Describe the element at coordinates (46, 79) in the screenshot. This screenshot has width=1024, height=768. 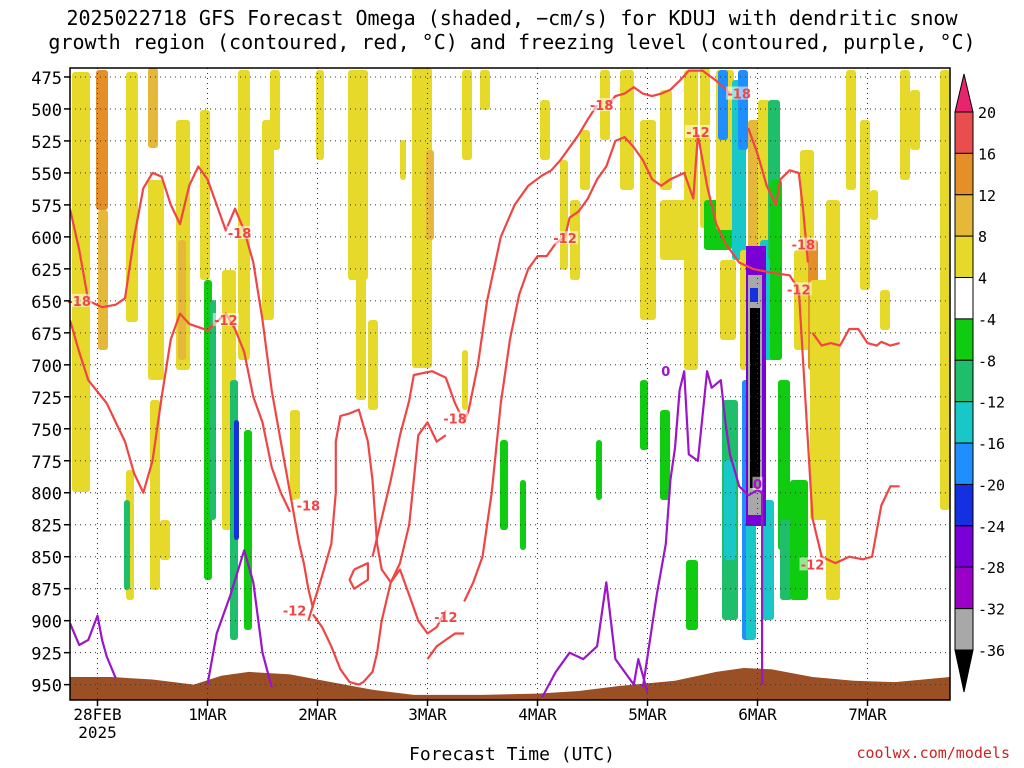
I see `y-tick-label: 475` at that location.